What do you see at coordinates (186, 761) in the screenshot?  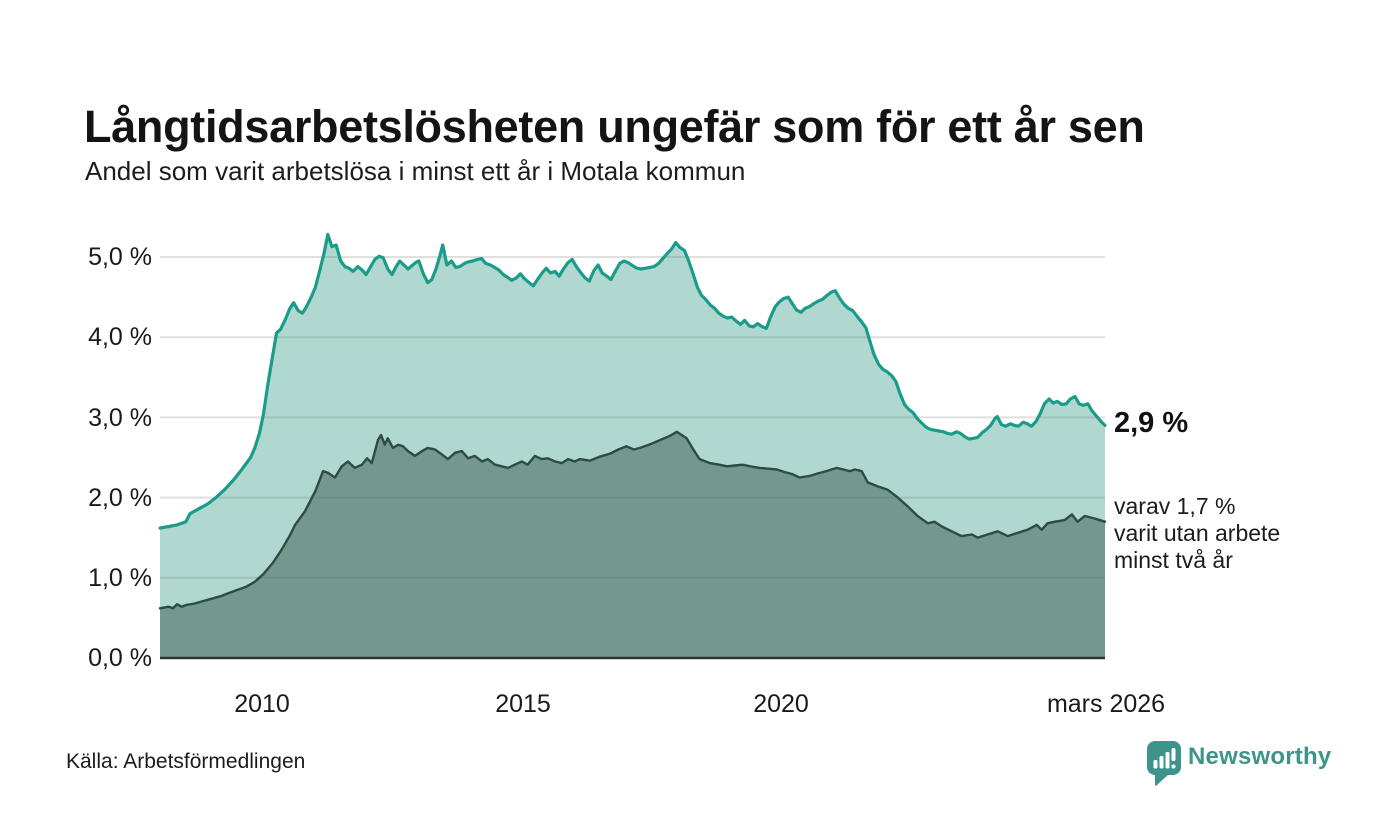 I see `source-note: Källa: Arbetsförmedlingen` at bounding box center [186, 761].